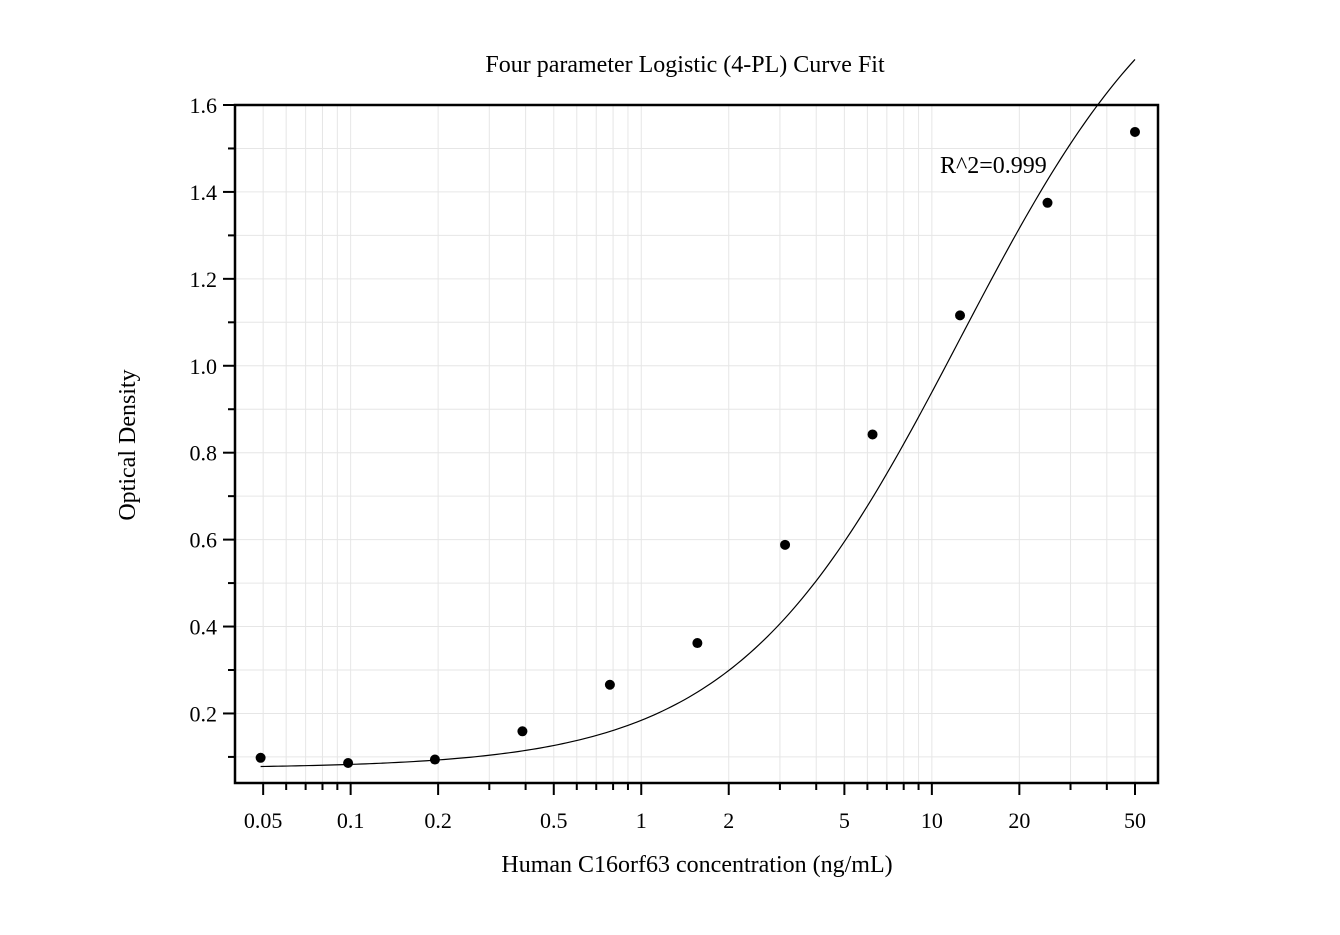  I want to click on x-tick-label: 2, so click(728, 820).